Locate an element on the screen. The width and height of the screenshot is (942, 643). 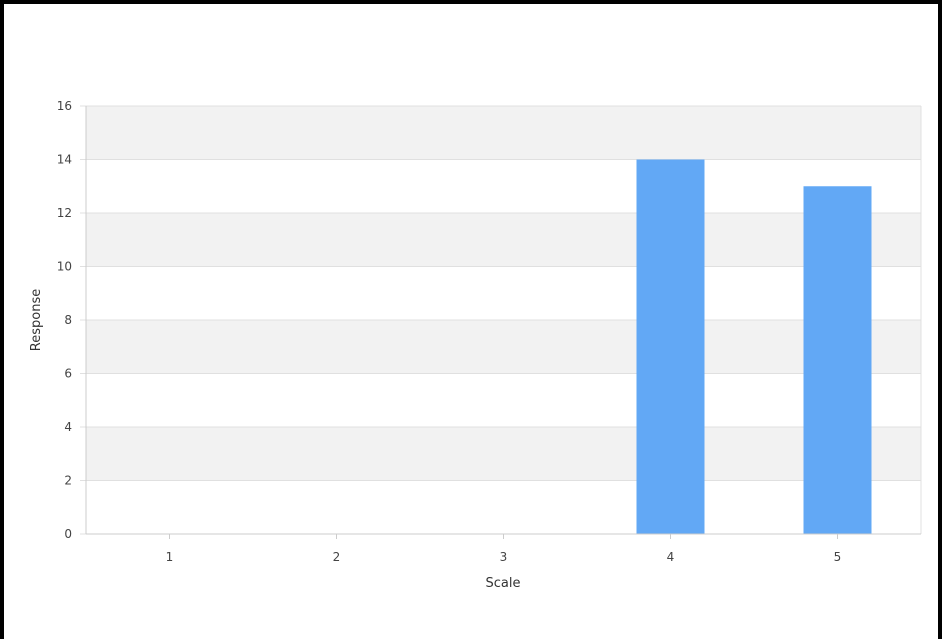
y-tick-label: 10 is located at coordinates (64, 267).